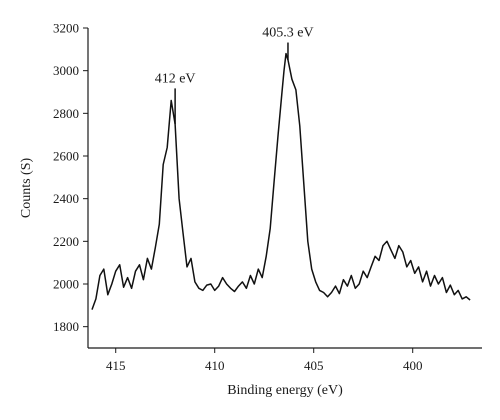 The width and height of the screenshot is (500, 420). What do you see at coordinates (66, 241) in the screenshot?
I see `y-tick-label-2200: 2200` at bounding box center [66, 241].